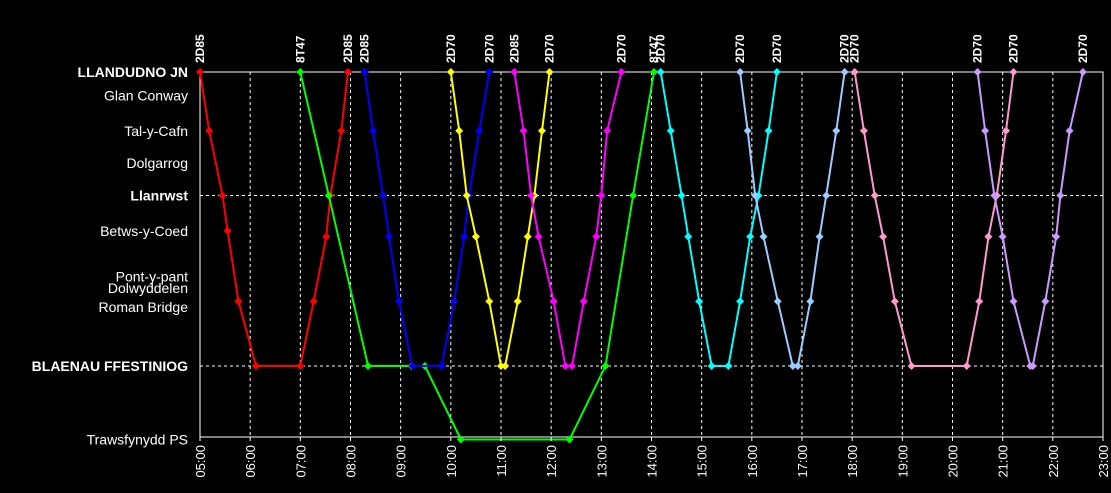 The image size is (1111, 493). Describe the element at coordinates (802, 461) in the screenshot. I see `x-tick-label: 17:00` at that location.